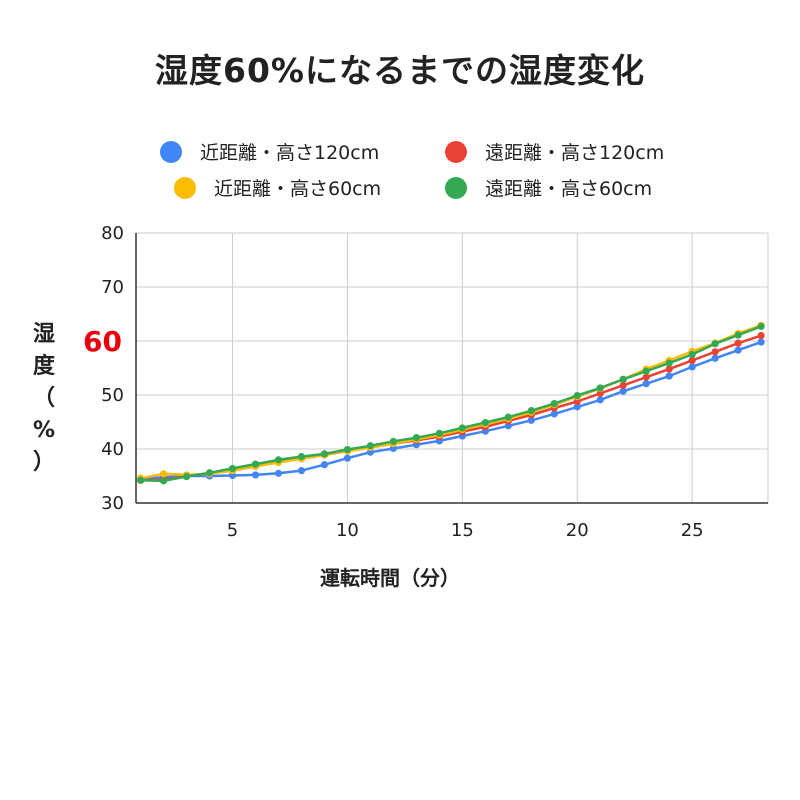 This screenshot has height=800, width=800. I want to click on y-tick-label: 70, so click(112, 287).